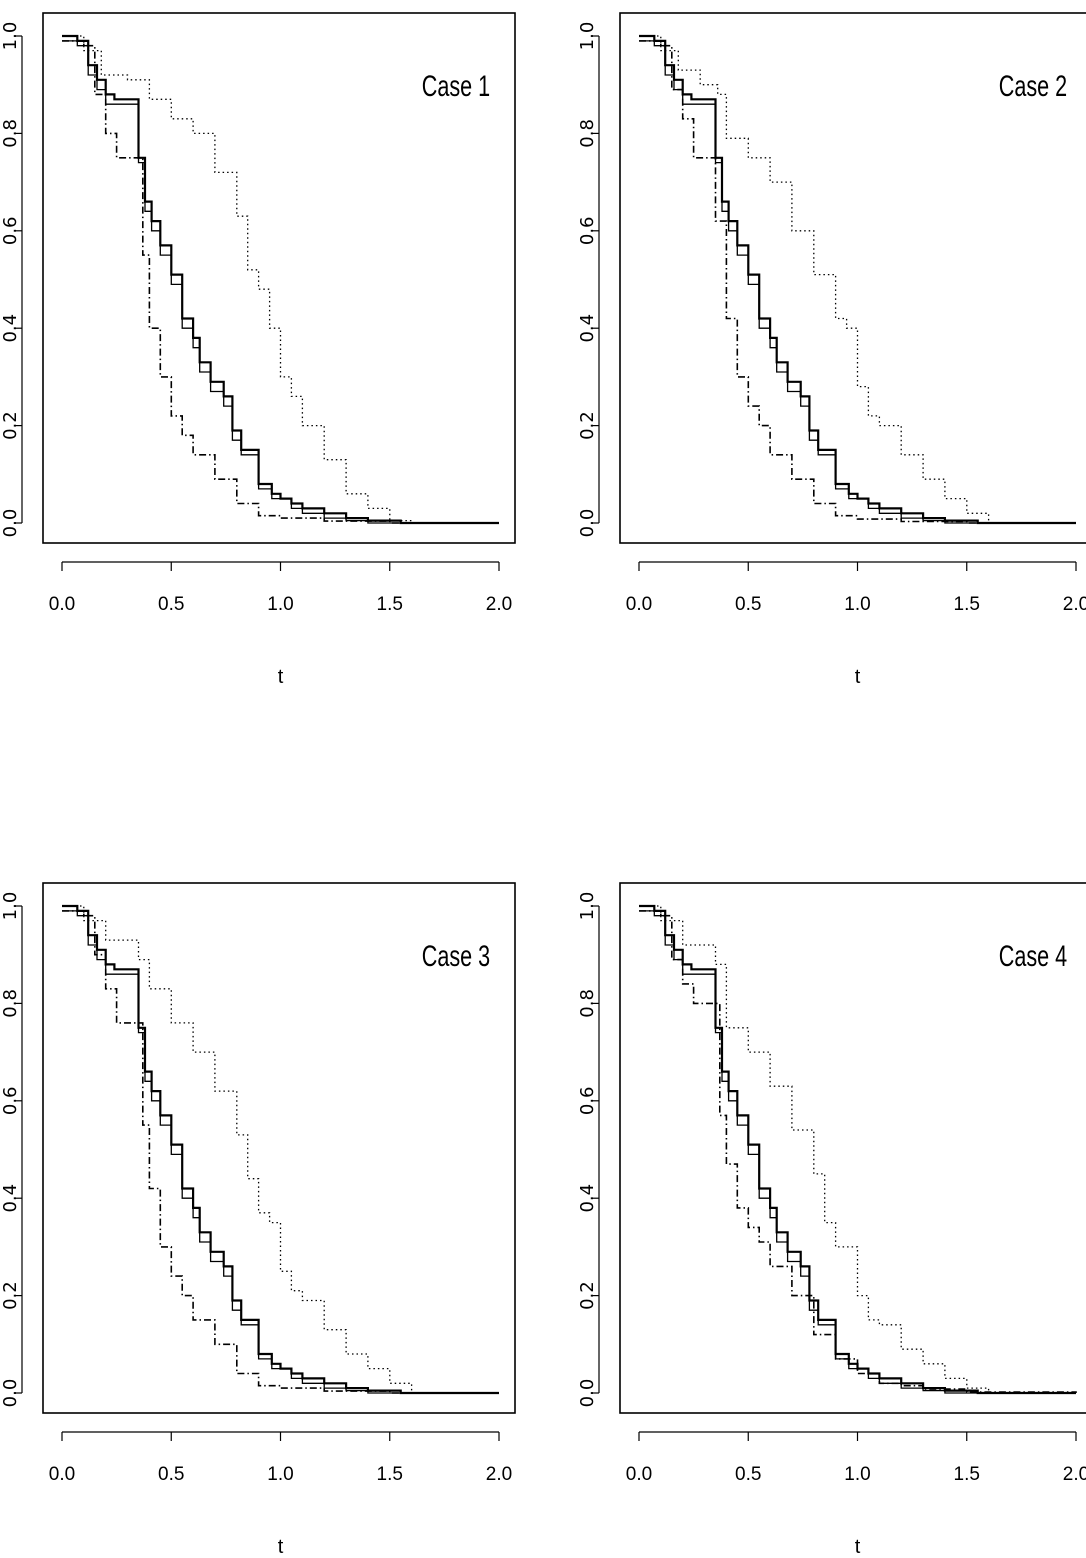 Image resolution: width=1086 pixels, height=1558 pixels. What do you see at coordinates (456, 955) in the screenshot?
I see `chart-title: Case 3` at bounding box center [456, 955].